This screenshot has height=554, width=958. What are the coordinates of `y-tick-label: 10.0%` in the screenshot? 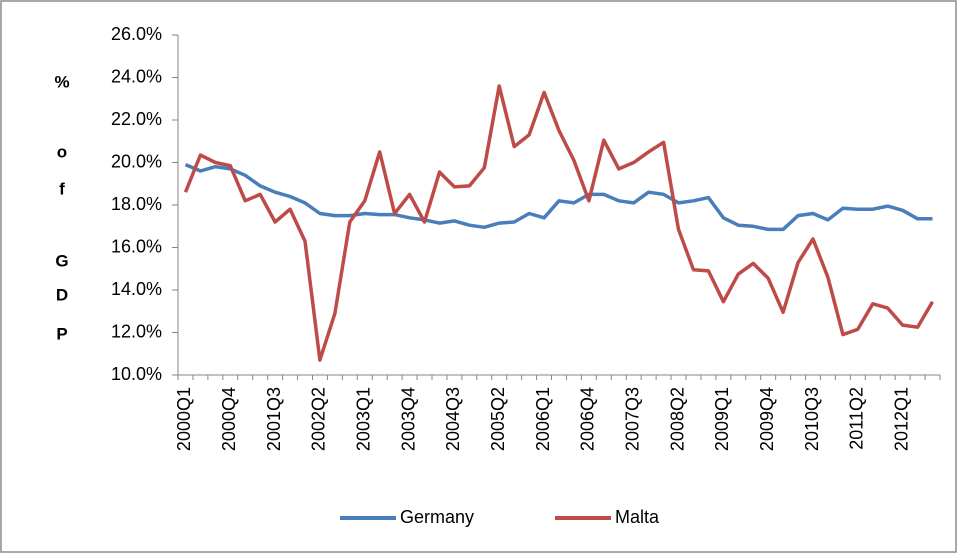 It's located at (136, 374).